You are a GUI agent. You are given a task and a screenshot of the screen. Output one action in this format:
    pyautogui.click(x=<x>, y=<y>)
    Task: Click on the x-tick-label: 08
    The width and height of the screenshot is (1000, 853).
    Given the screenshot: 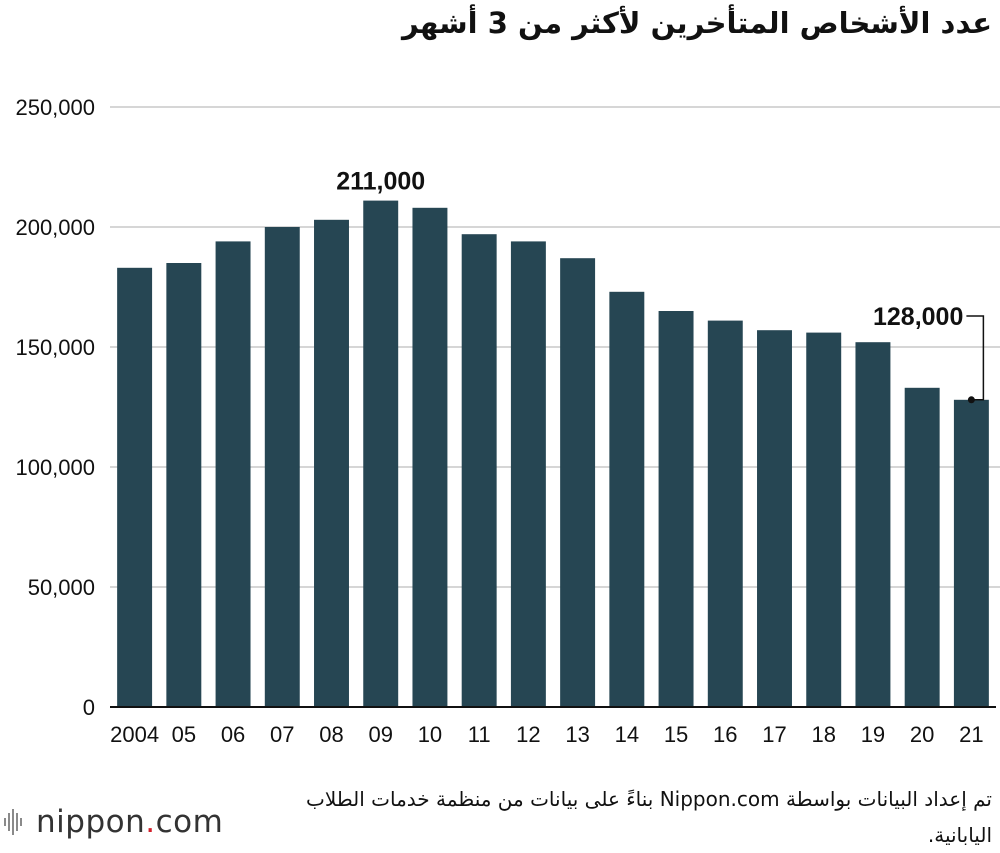 What is the action you would take?
    pyautogui.click(x=331, y=734)
    